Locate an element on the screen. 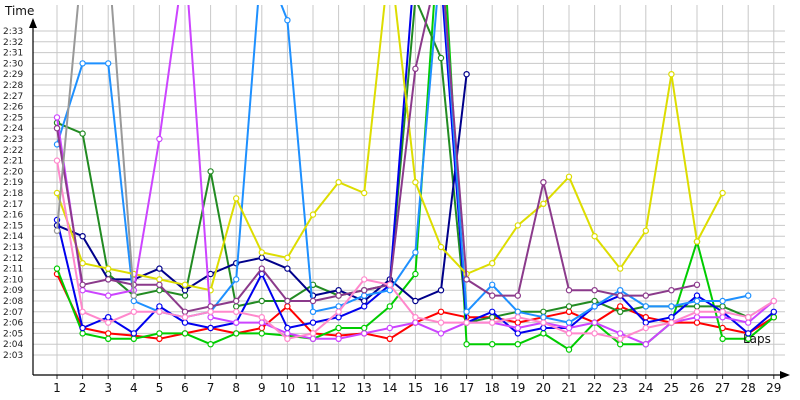 The image size is (800, 400). y-tick-label: 2:28 is located at coordinates (13, 86).